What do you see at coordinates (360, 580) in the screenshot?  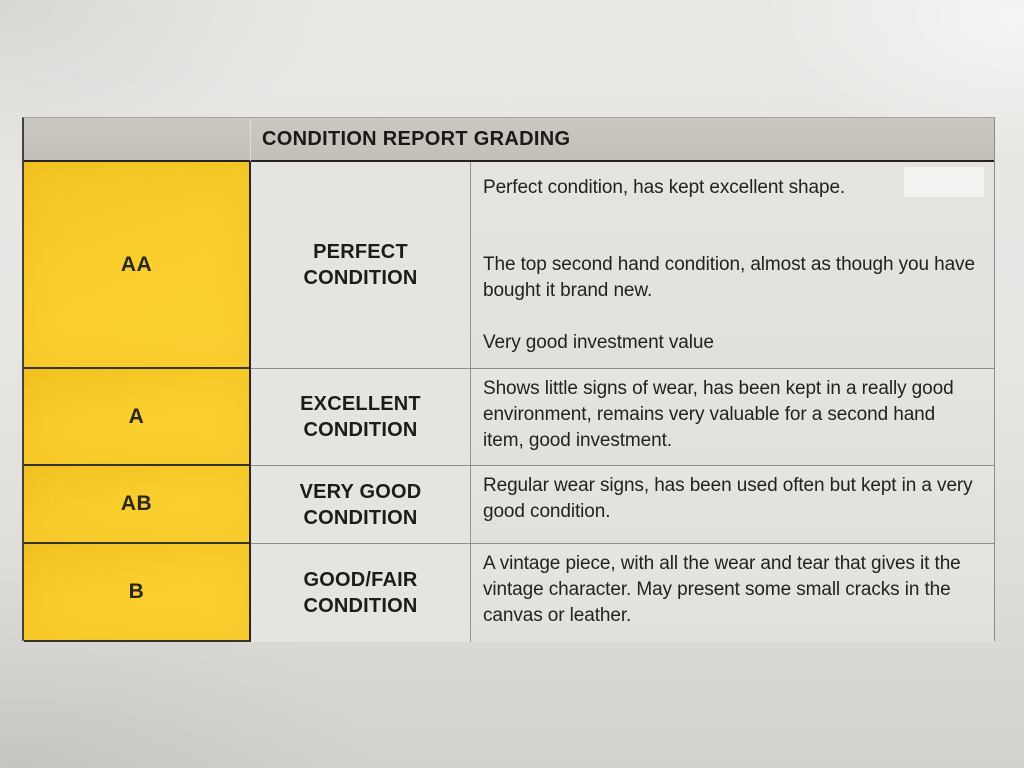 I see `condition-label-line: GOOD/FAIR` at bounding box center [360, 580].